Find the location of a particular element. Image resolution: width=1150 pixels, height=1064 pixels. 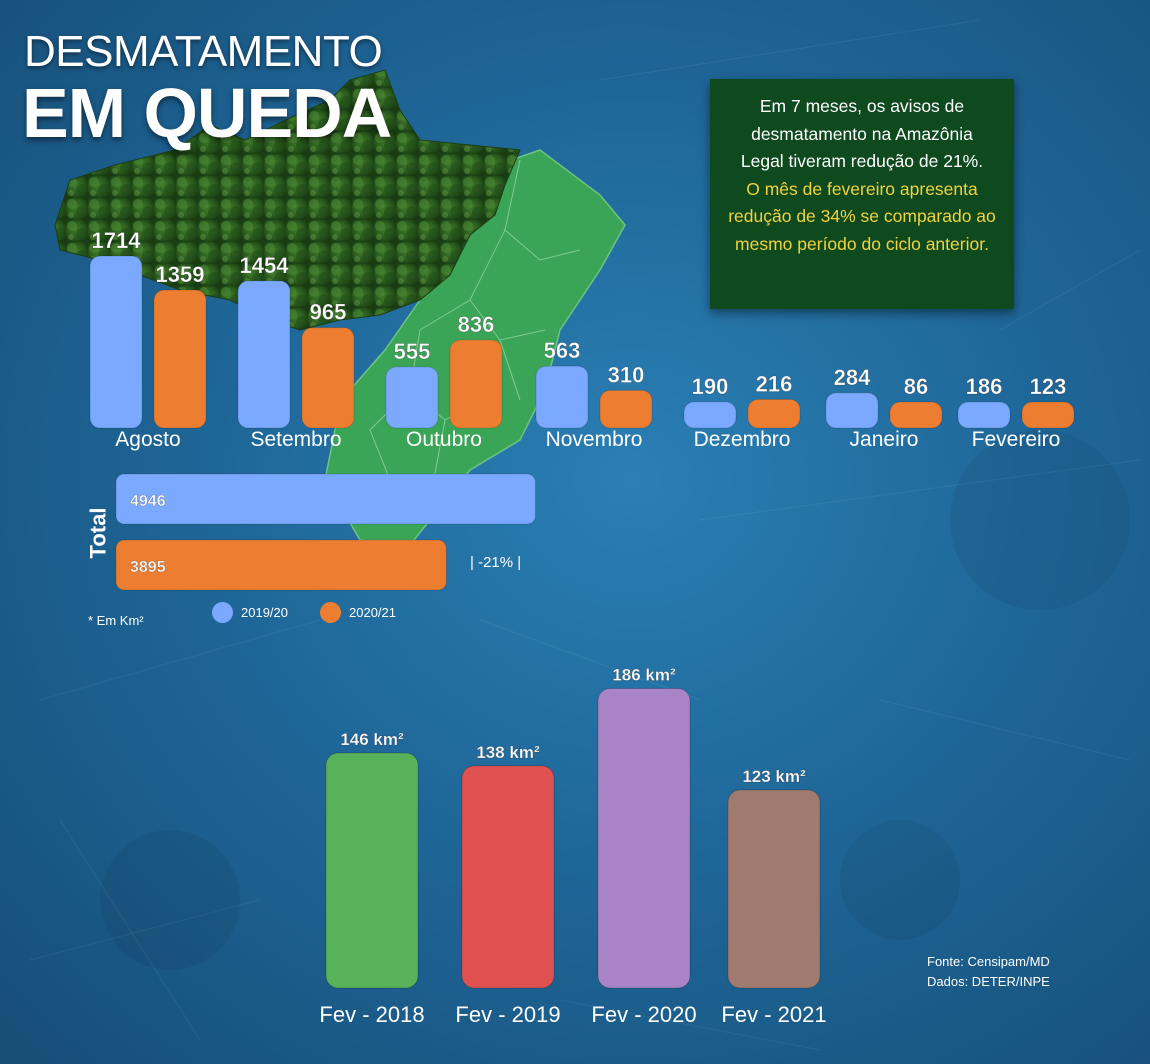

total-bar-2020 is located at coordinates (281, 565).